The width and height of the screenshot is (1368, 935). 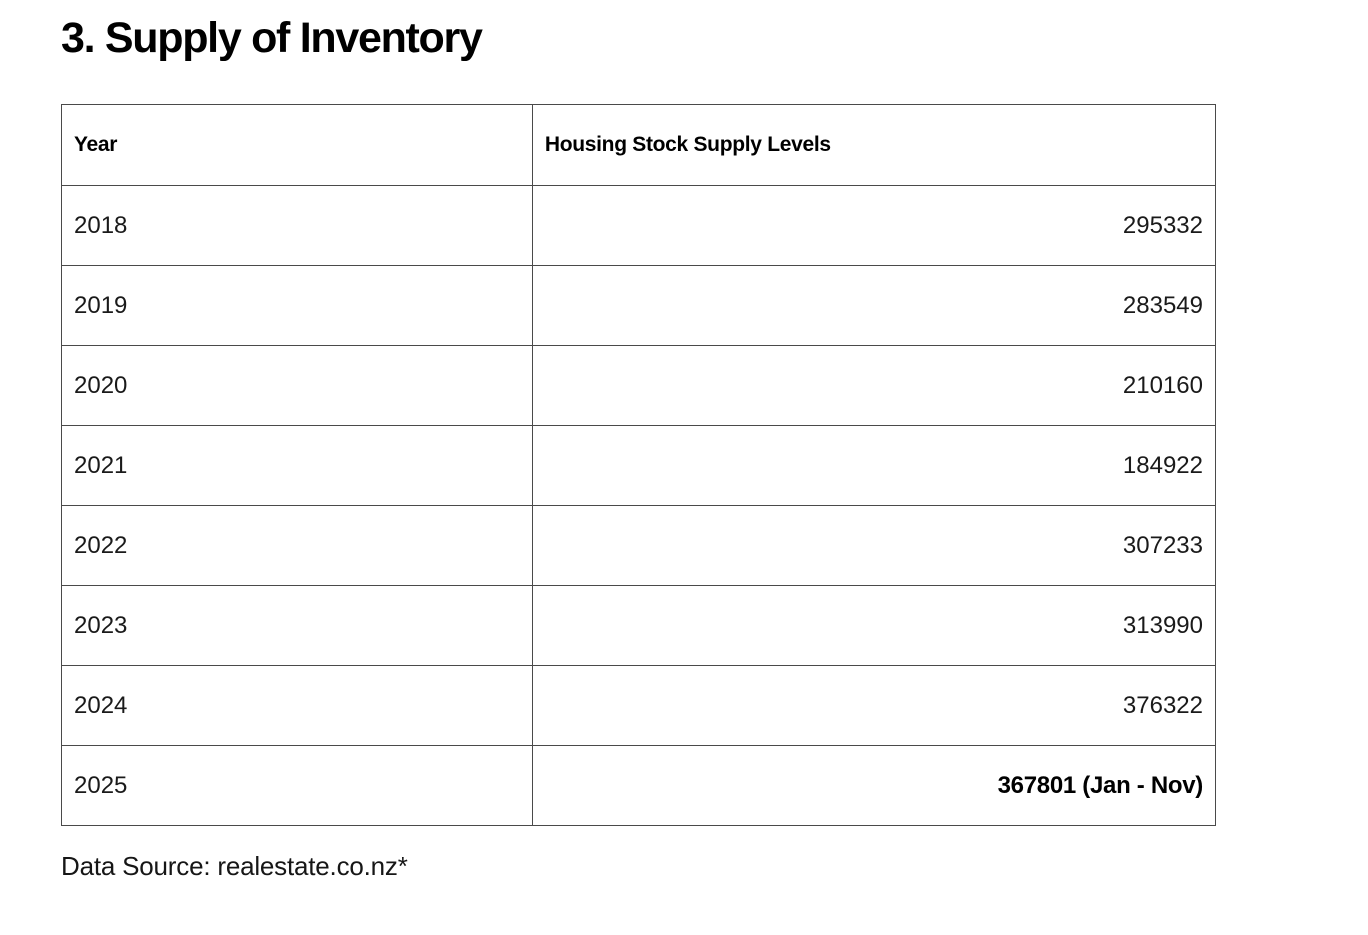 I want to click on year-cell: 2019, so click(x=297, y=306).